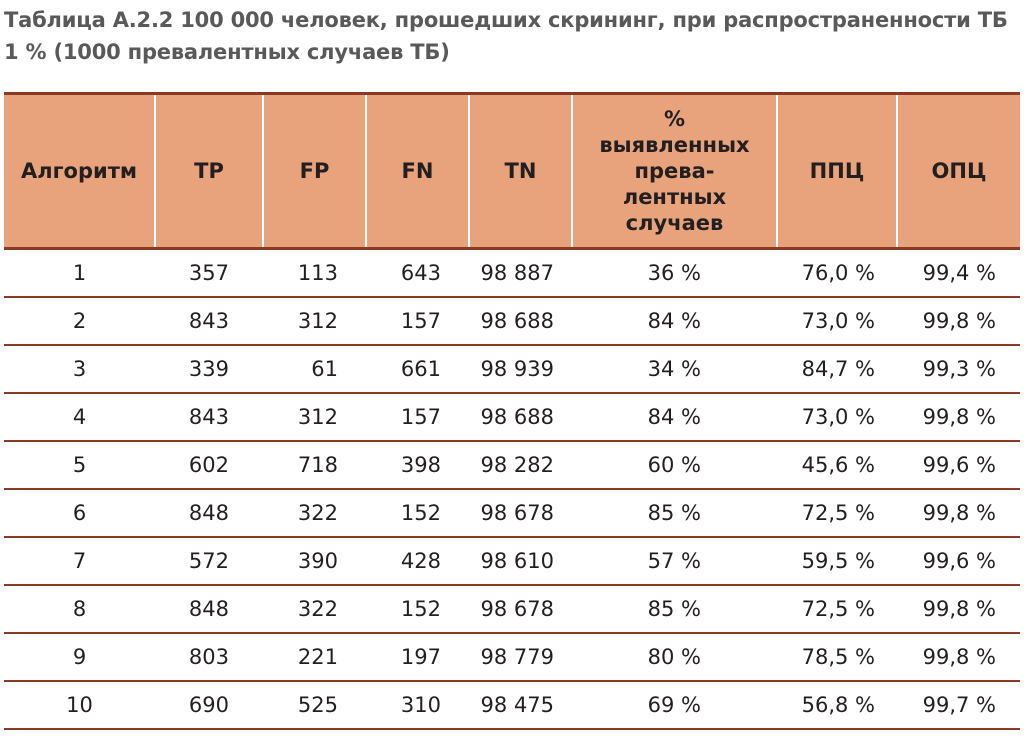  What do you see at coordinates (209, 561) in the screenshot?
I see `cell-tp: 572` at bounding box center [209, 561].